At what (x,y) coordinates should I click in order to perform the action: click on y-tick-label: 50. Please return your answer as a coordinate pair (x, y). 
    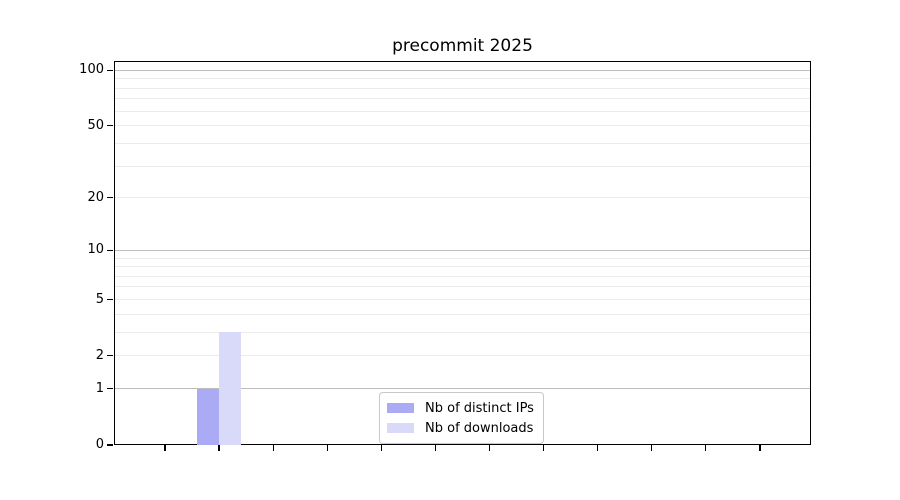
    Looking at the image, I should click on (95, 125).